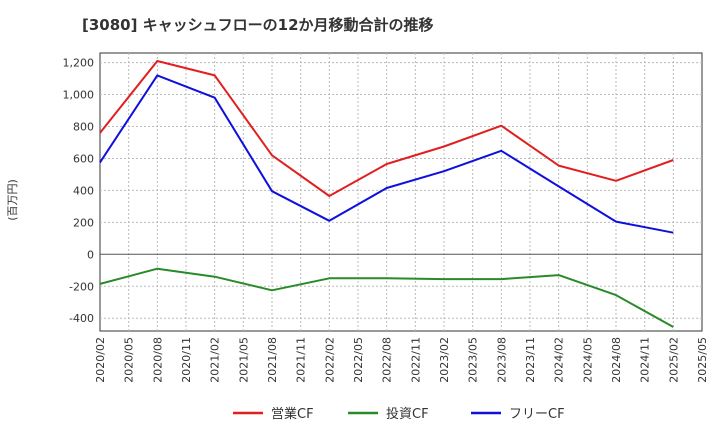 The image size is (720, 440). What do you see at coordinates (79, 63) in the screenshot?
I see `y-tick-label: 1,200` at bounding box center [79, 63].